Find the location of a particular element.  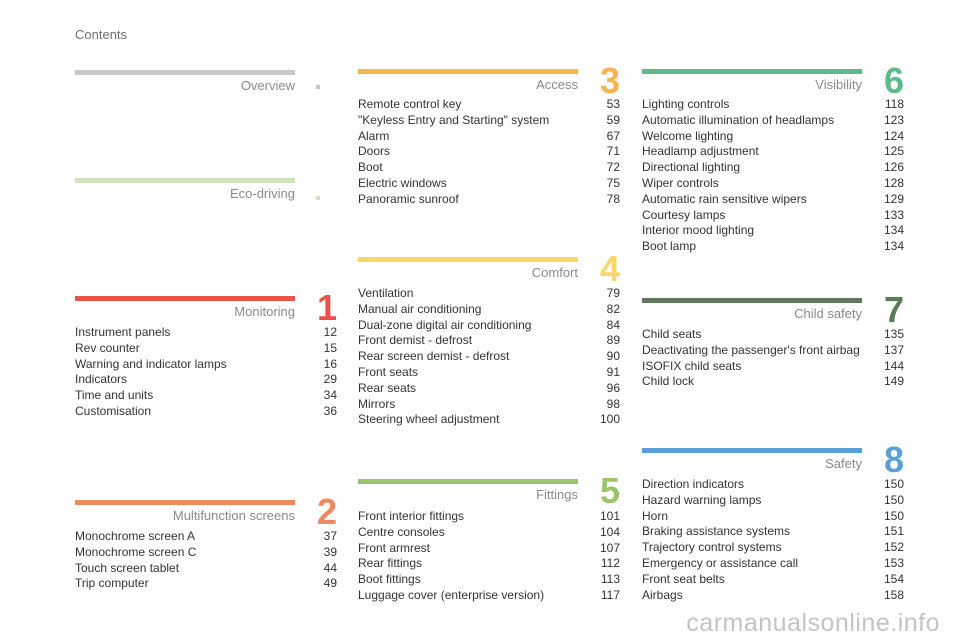

contents-entry: Rear fittings 112 is located at coordinates (489, 564).